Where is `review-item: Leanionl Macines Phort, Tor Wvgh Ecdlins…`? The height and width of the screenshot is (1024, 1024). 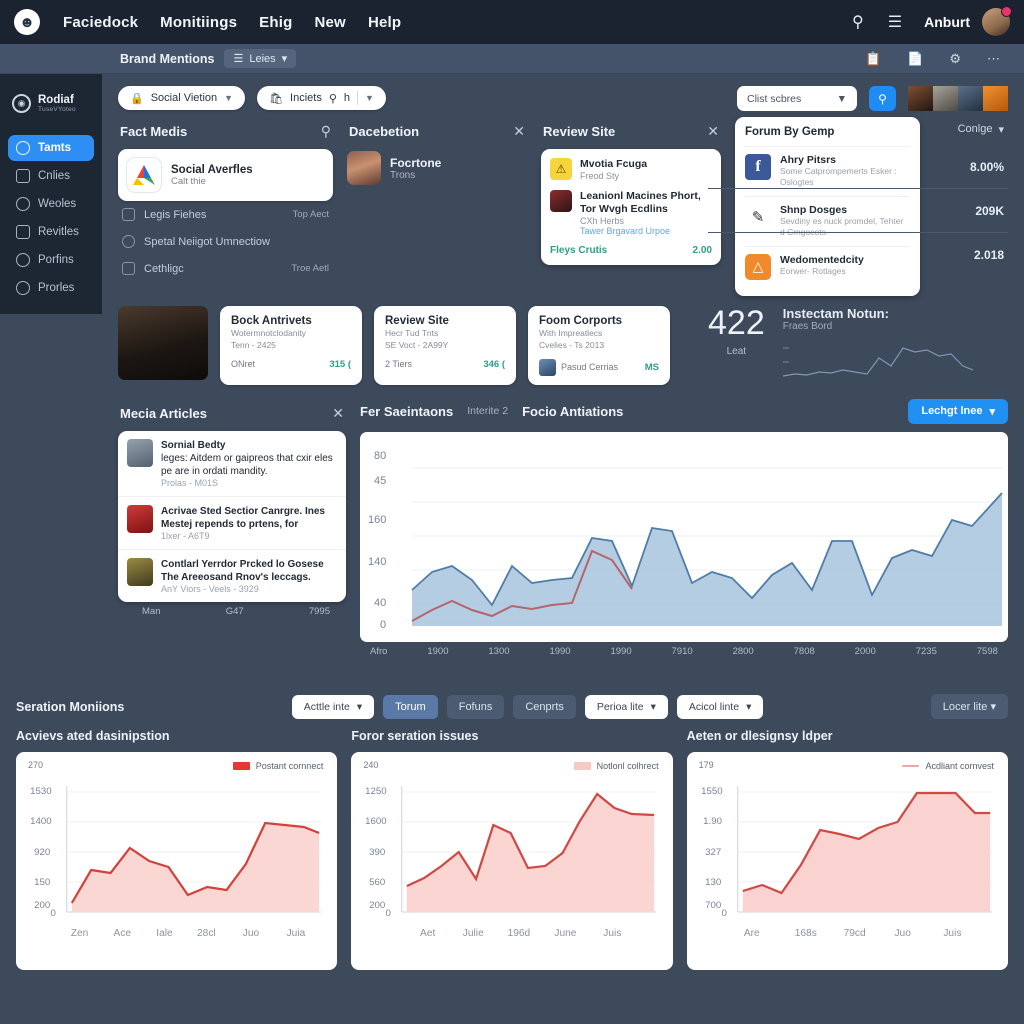 review-item: Leanionl Macines Phort, Tor Wvgh Ecdlins… is located at coordinates (631, 213).